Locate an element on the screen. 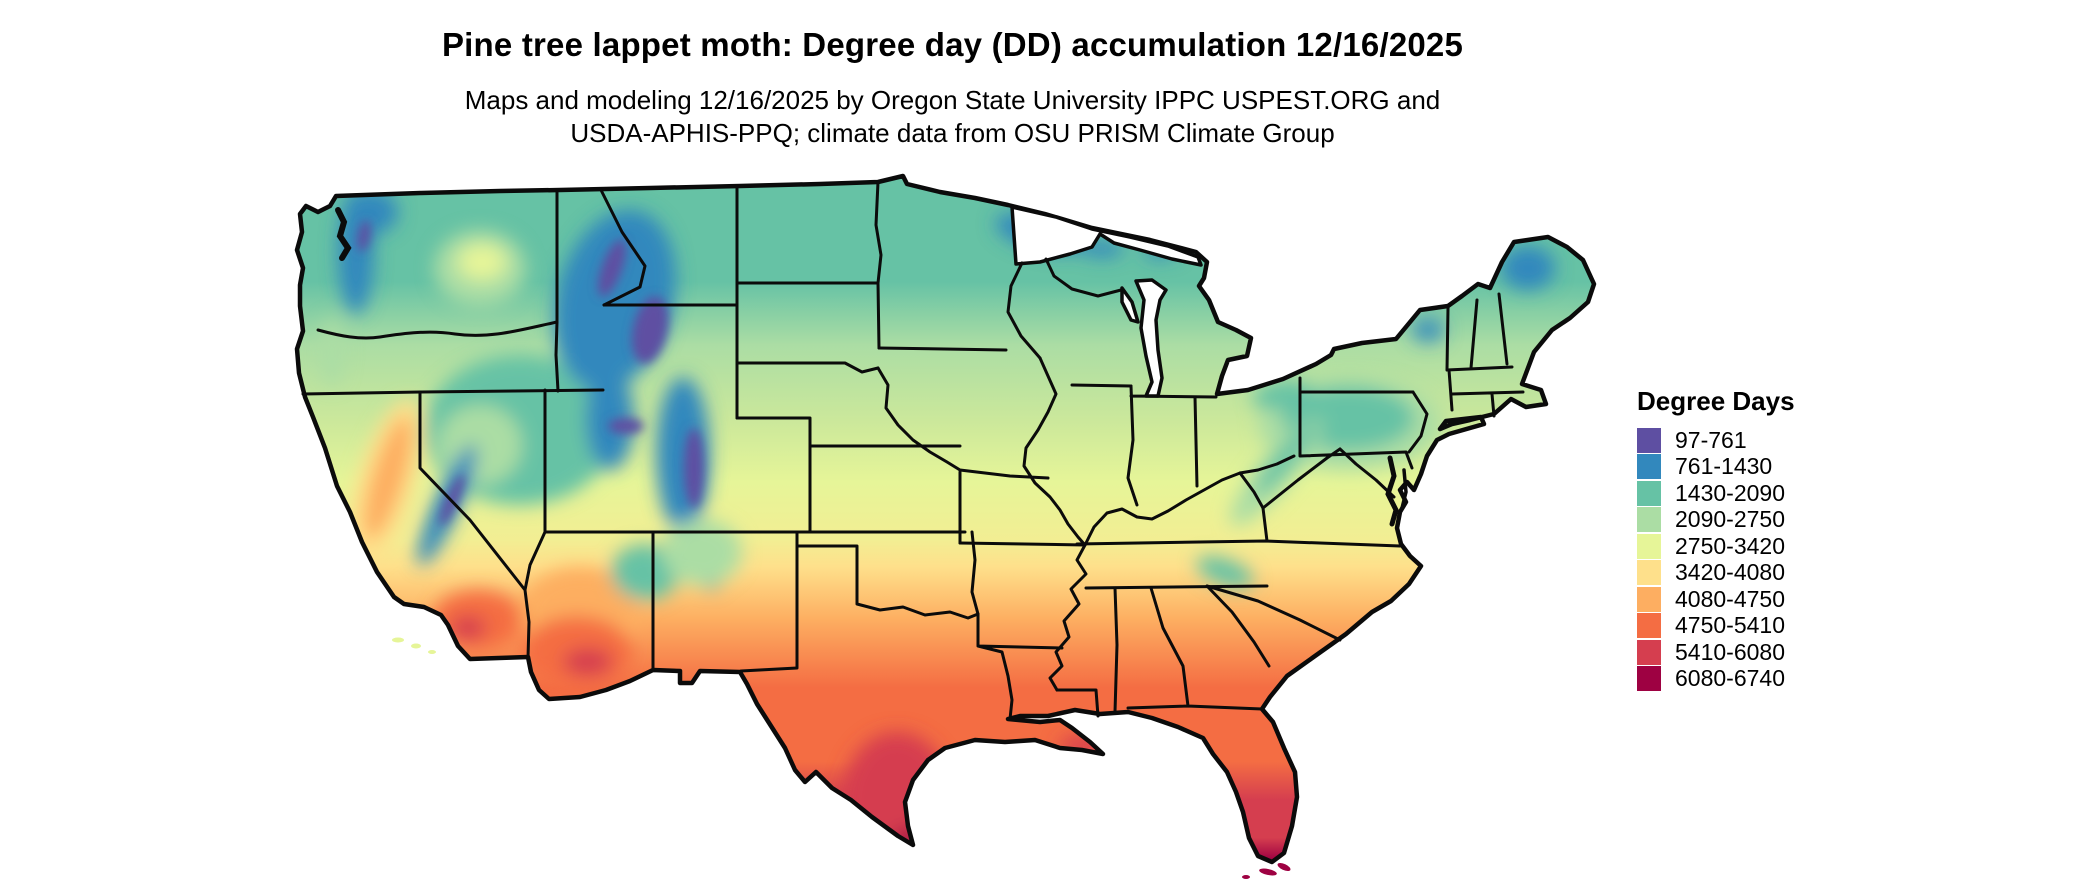 Image resolution: width=2100 pixels, height=892 pixels. legend-row: 4750-5410 is located at coordinates (1757, 626).